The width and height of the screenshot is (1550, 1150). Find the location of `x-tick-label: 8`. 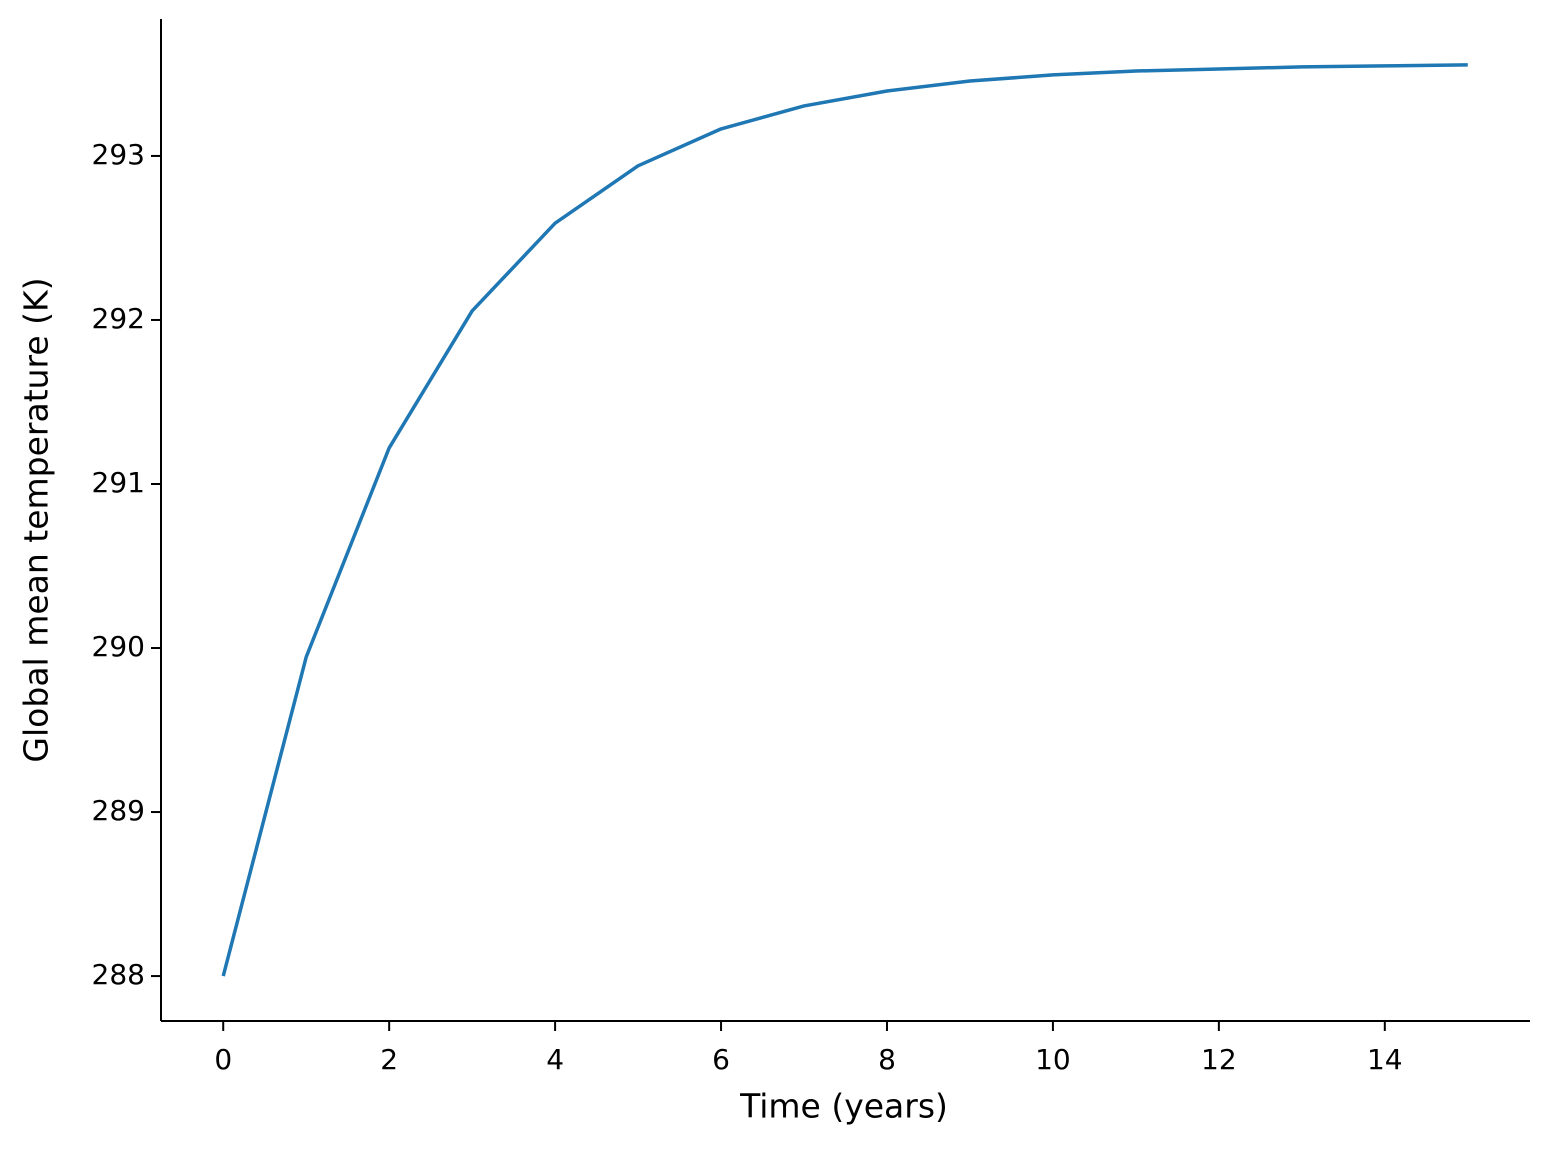

x-tick-label: 8 is located at coordinates (887, 1059).